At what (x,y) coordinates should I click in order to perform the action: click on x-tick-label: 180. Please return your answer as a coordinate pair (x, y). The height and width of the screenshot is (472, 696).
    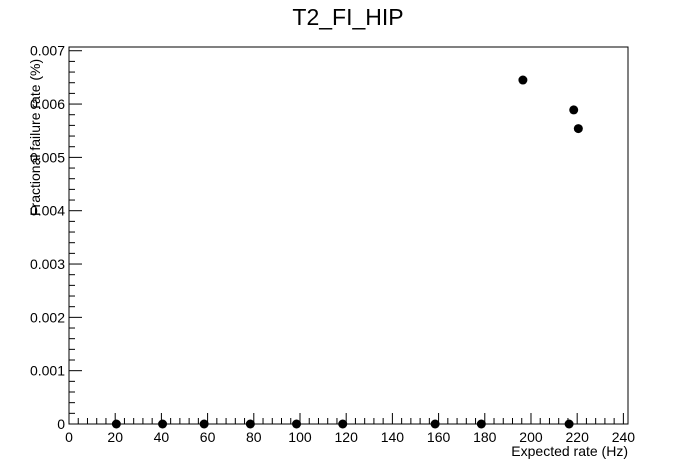
    Looking at the image, I should click on (485, 437).